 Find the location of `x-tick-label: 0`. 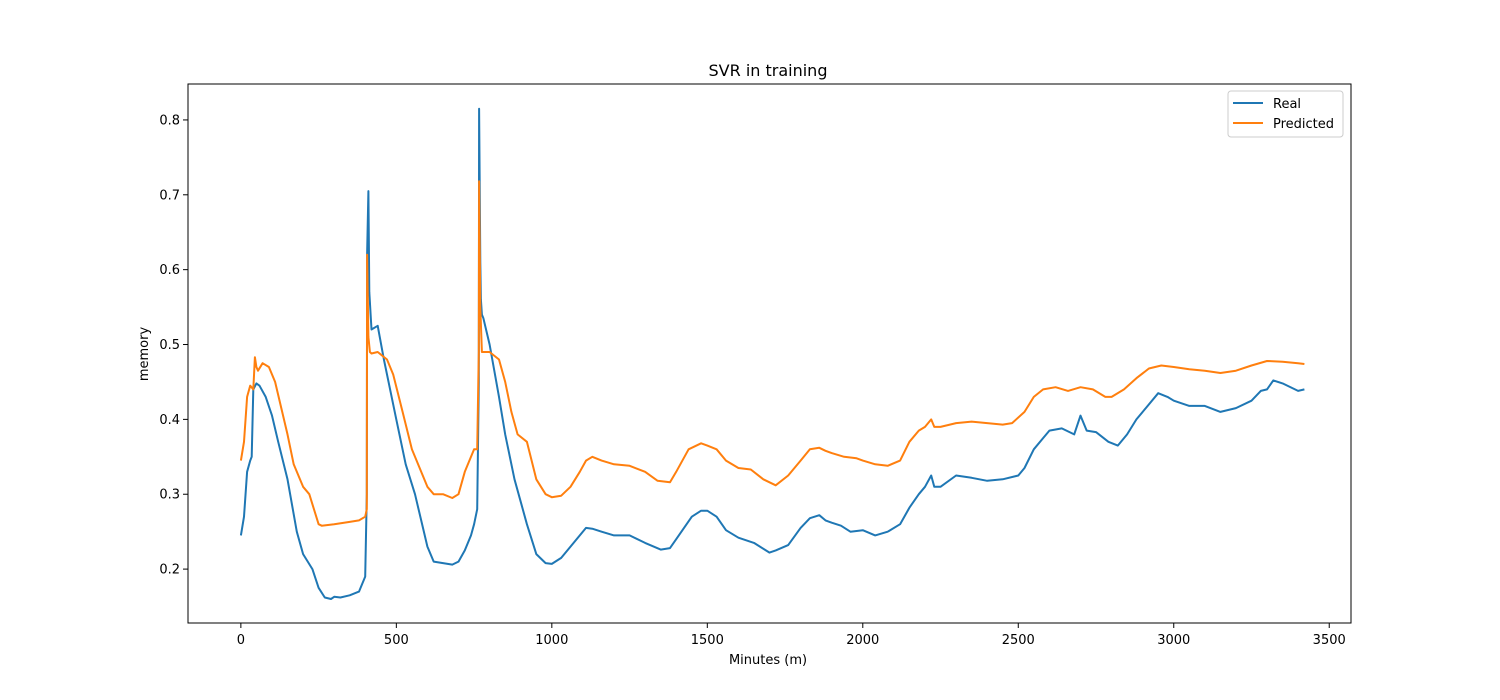

x-tick-label: 0 is located at coordinates (241, 640).